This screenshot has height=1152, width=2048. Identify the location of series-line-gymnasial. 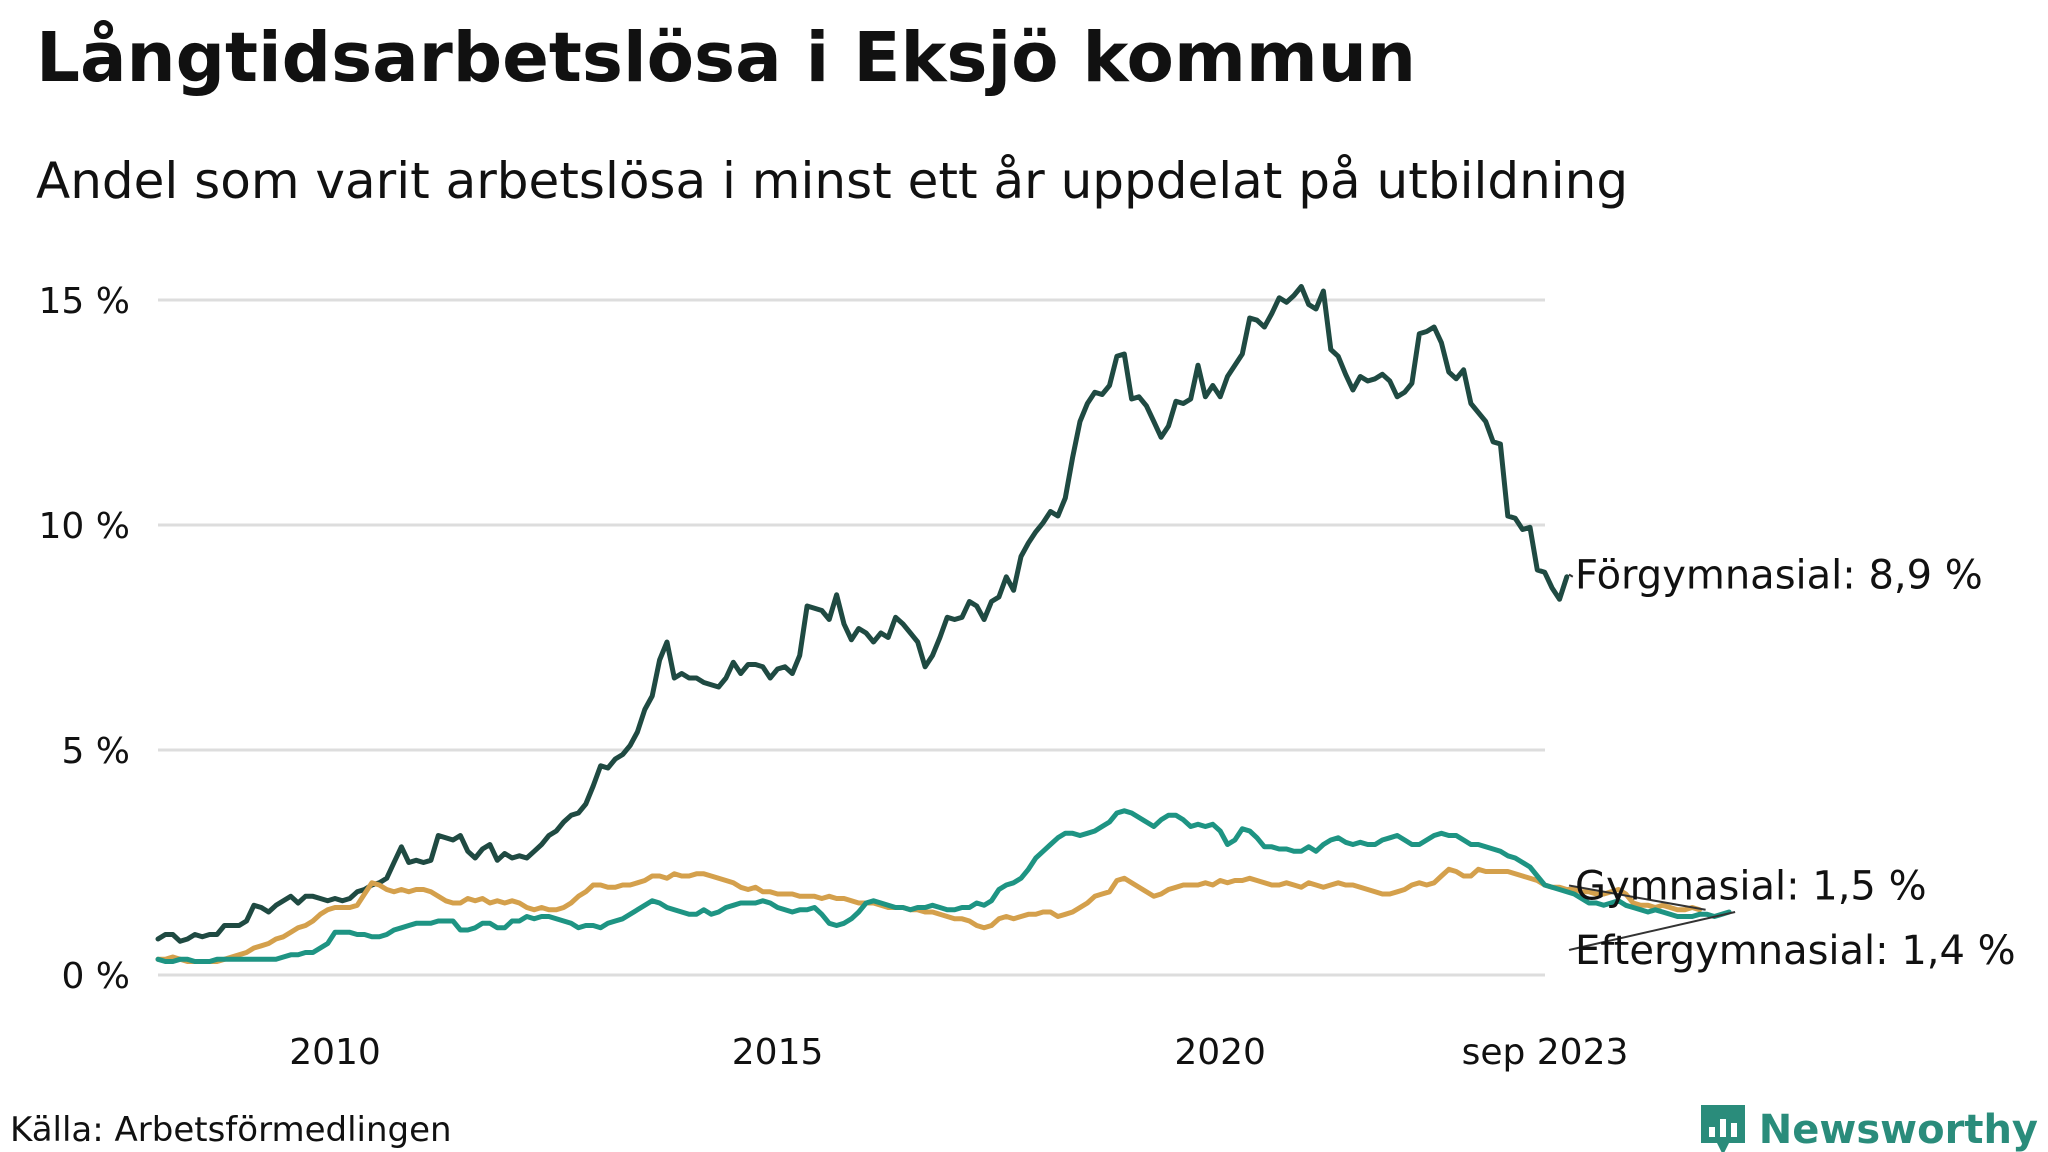
(929, 915).